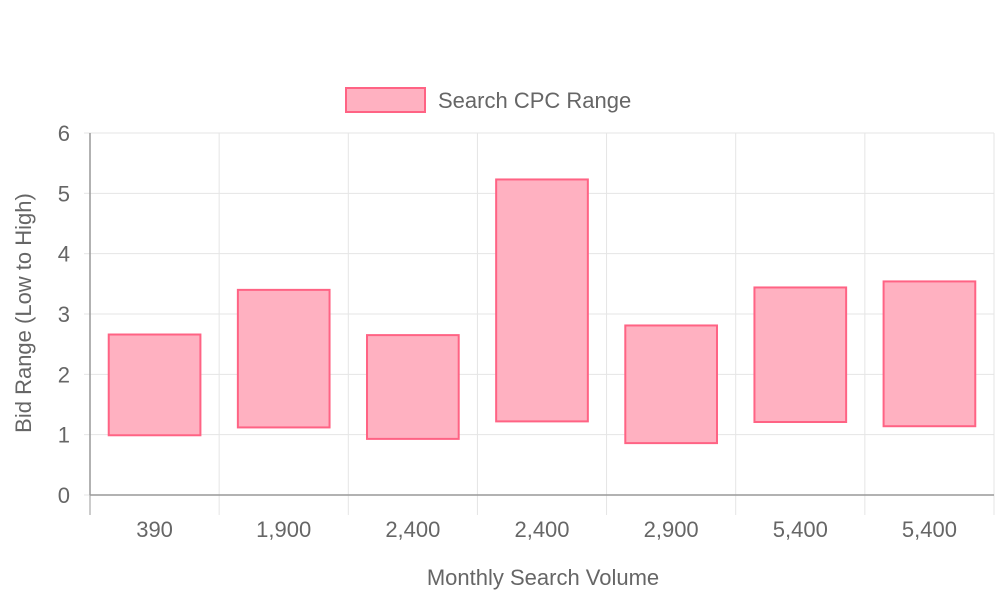  Describe the element at coordinates (283, 529) in the screenshot. I see `x-tick-label: 1,900` at that location.